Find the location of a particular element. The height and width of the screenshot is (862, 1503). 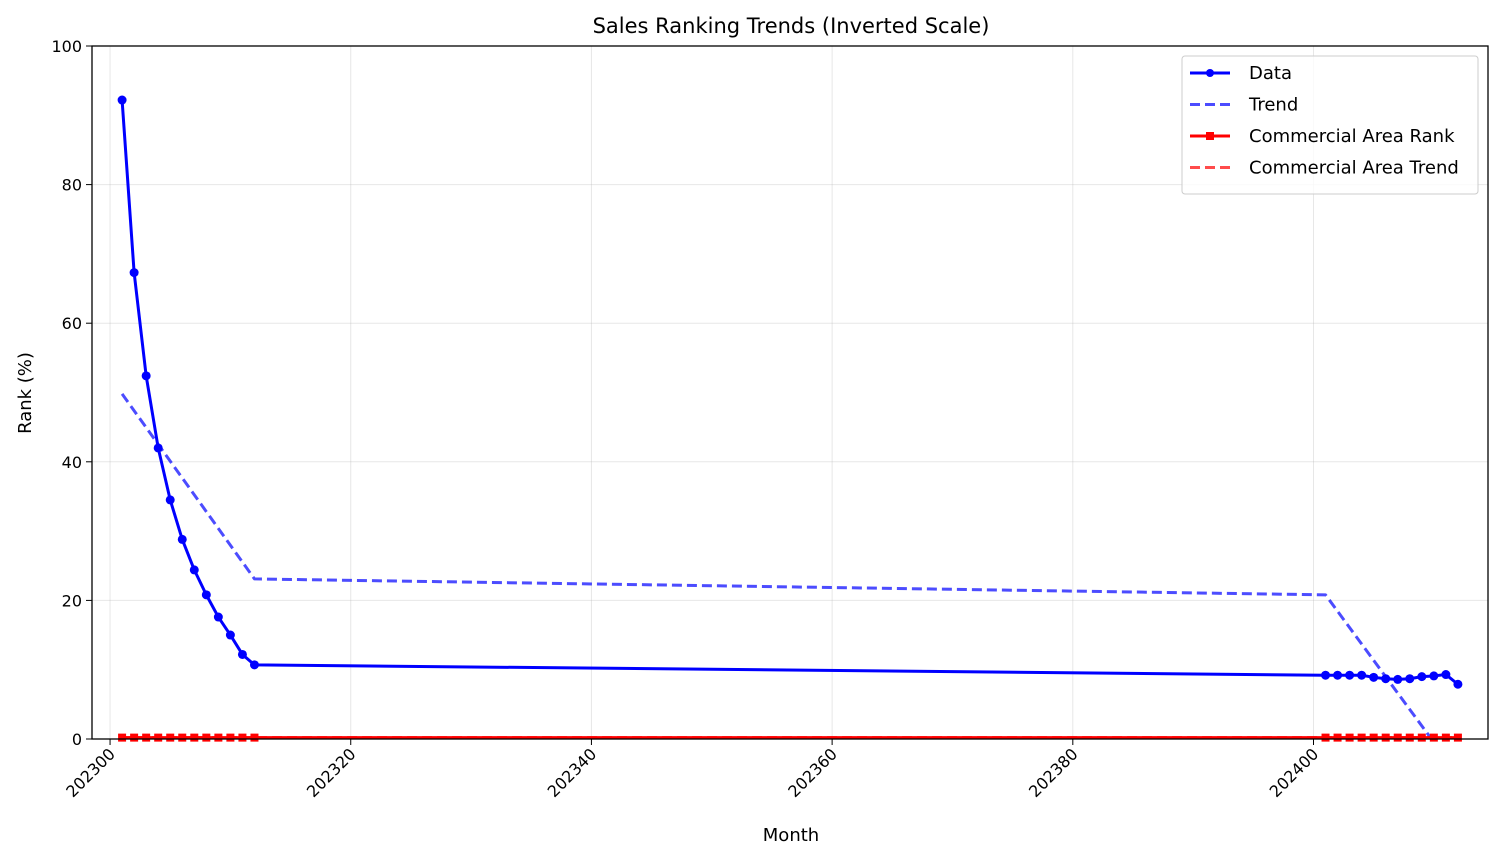

y-tick-label: 20 is located at coordinates (72, 600).